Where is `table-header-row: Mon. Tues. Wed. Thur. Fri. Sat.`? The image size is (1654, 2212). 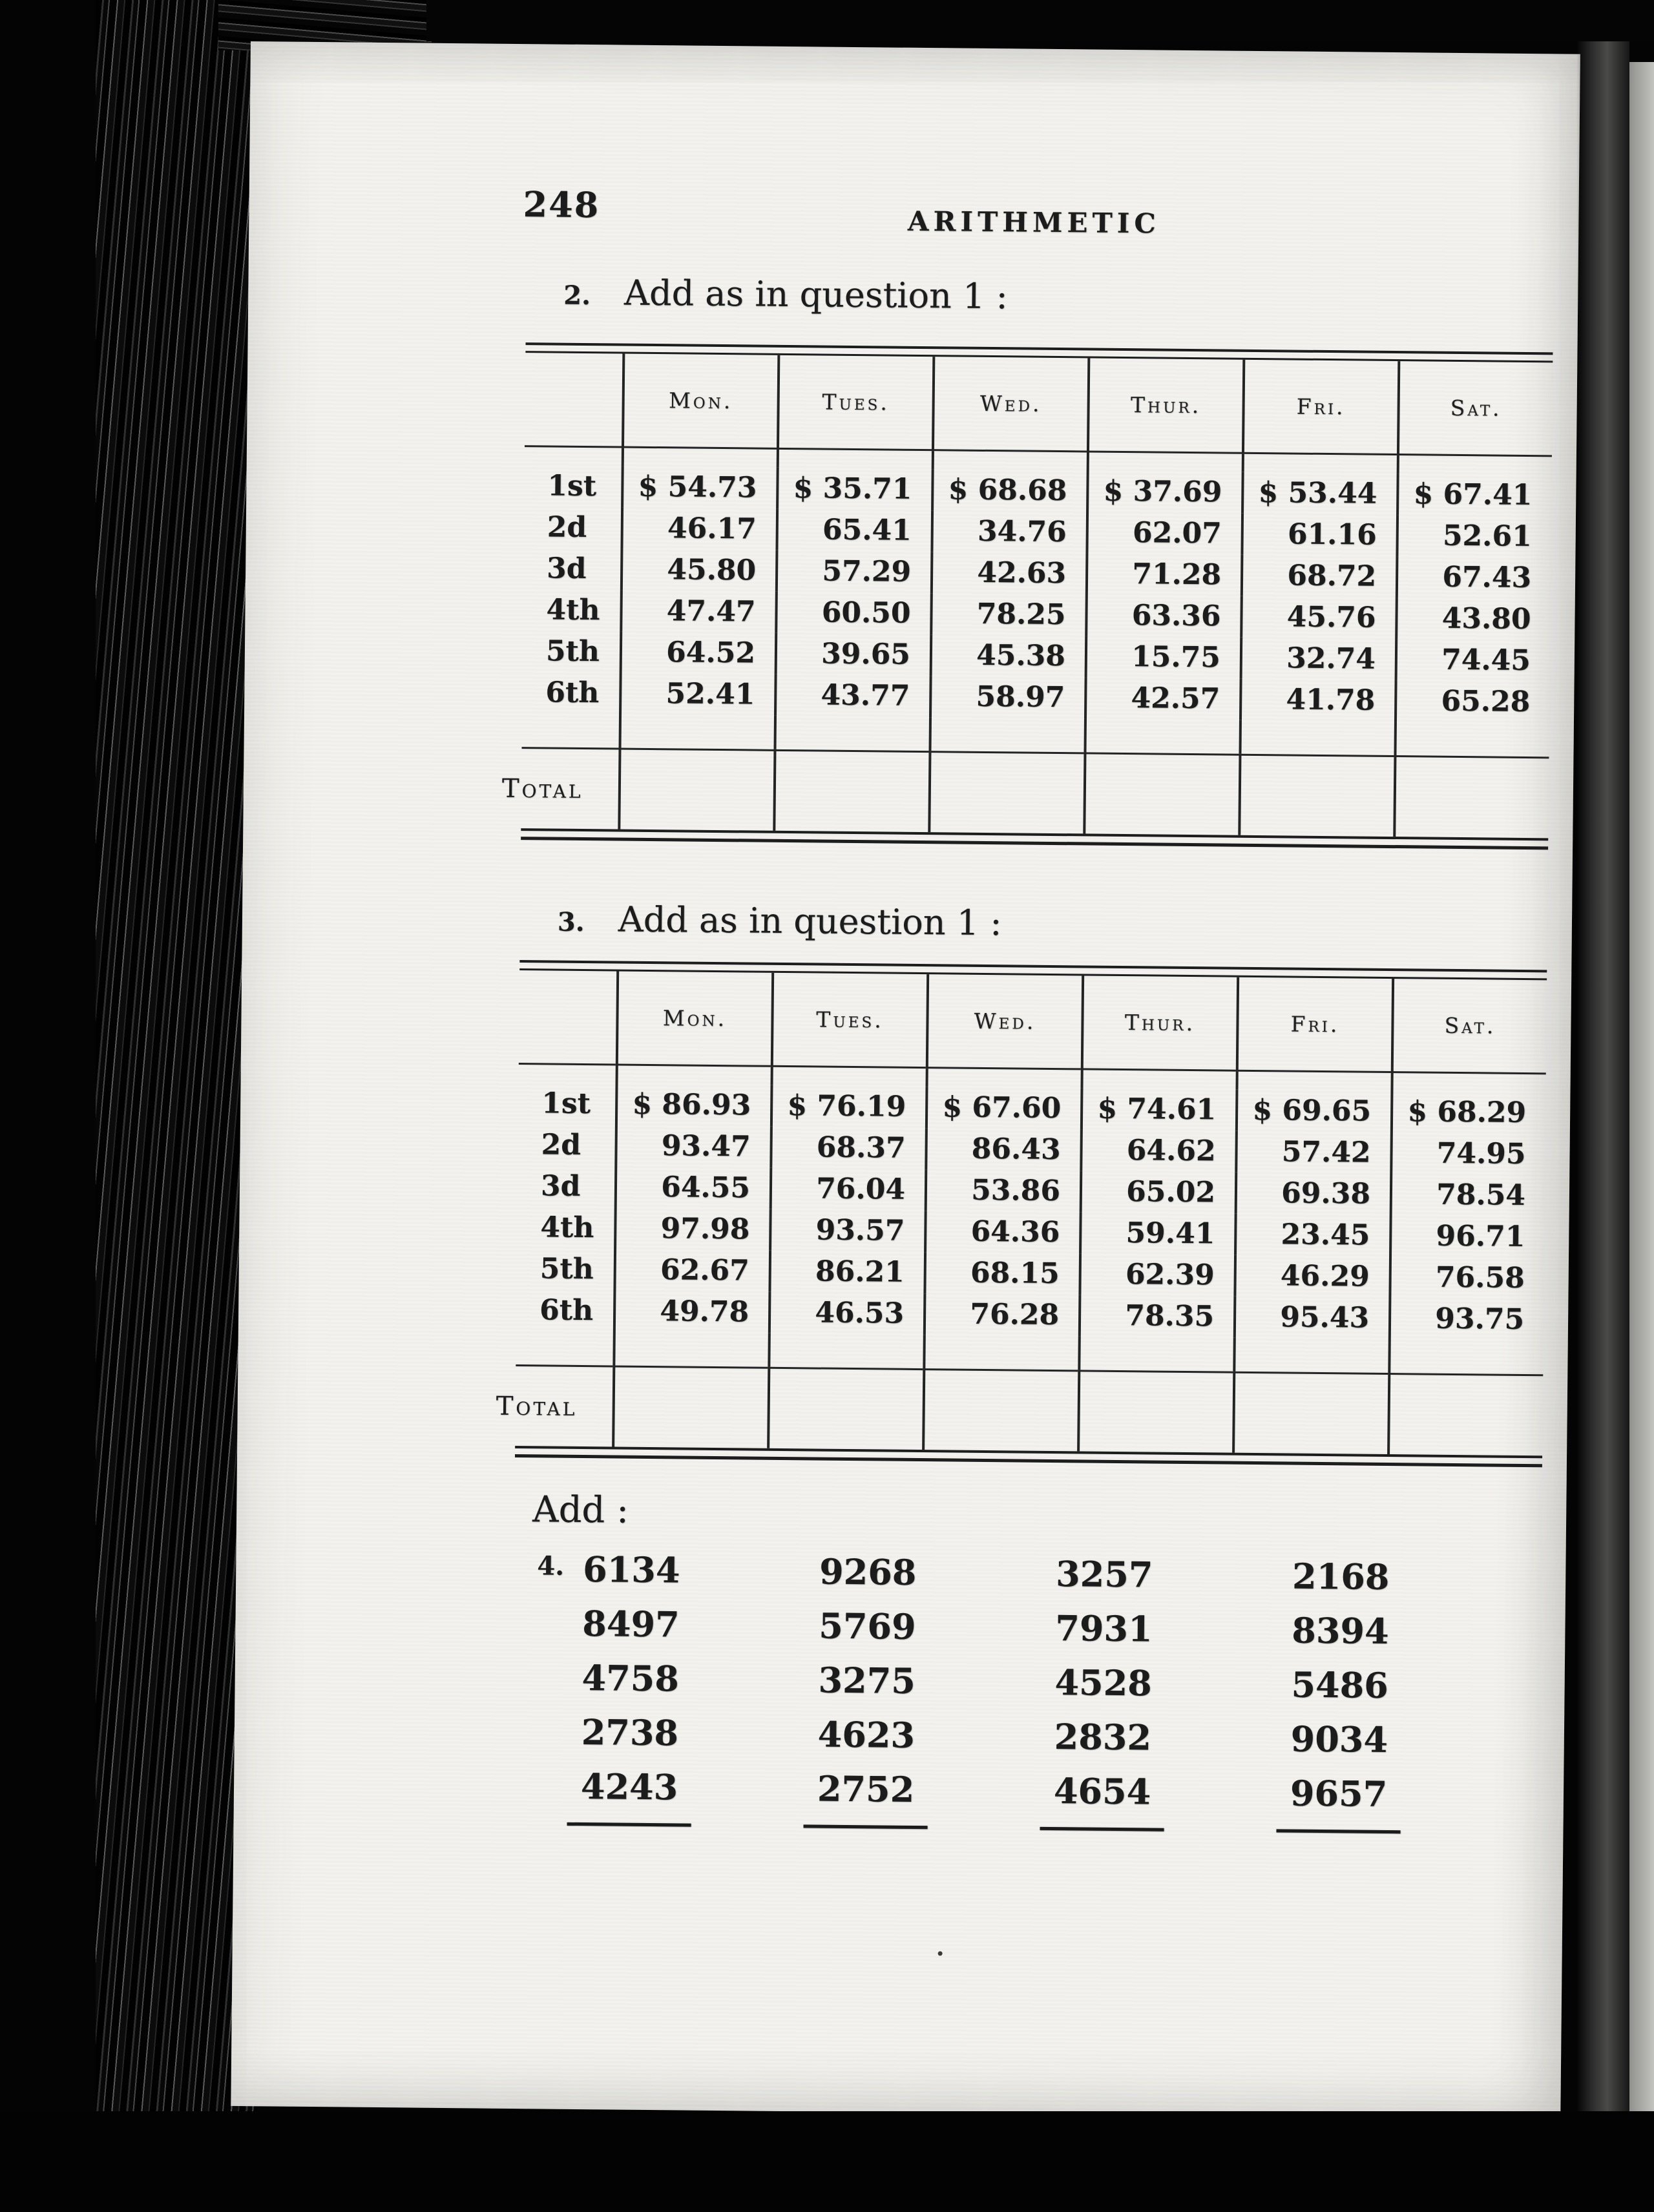 table-header-row: Mon. Tues. Wed. Thur. Fri. Sat. is located at coordinates (1038, 405).